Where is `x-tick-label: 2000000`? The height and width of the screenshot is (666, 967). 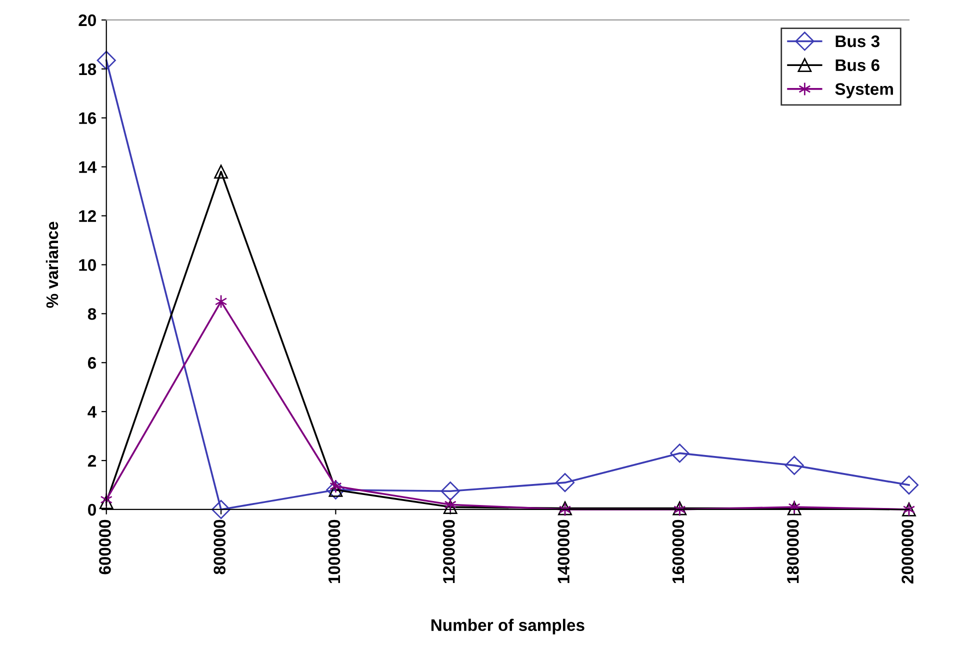
x-tick-label: 2000000 is located at coordinates (908, 552).